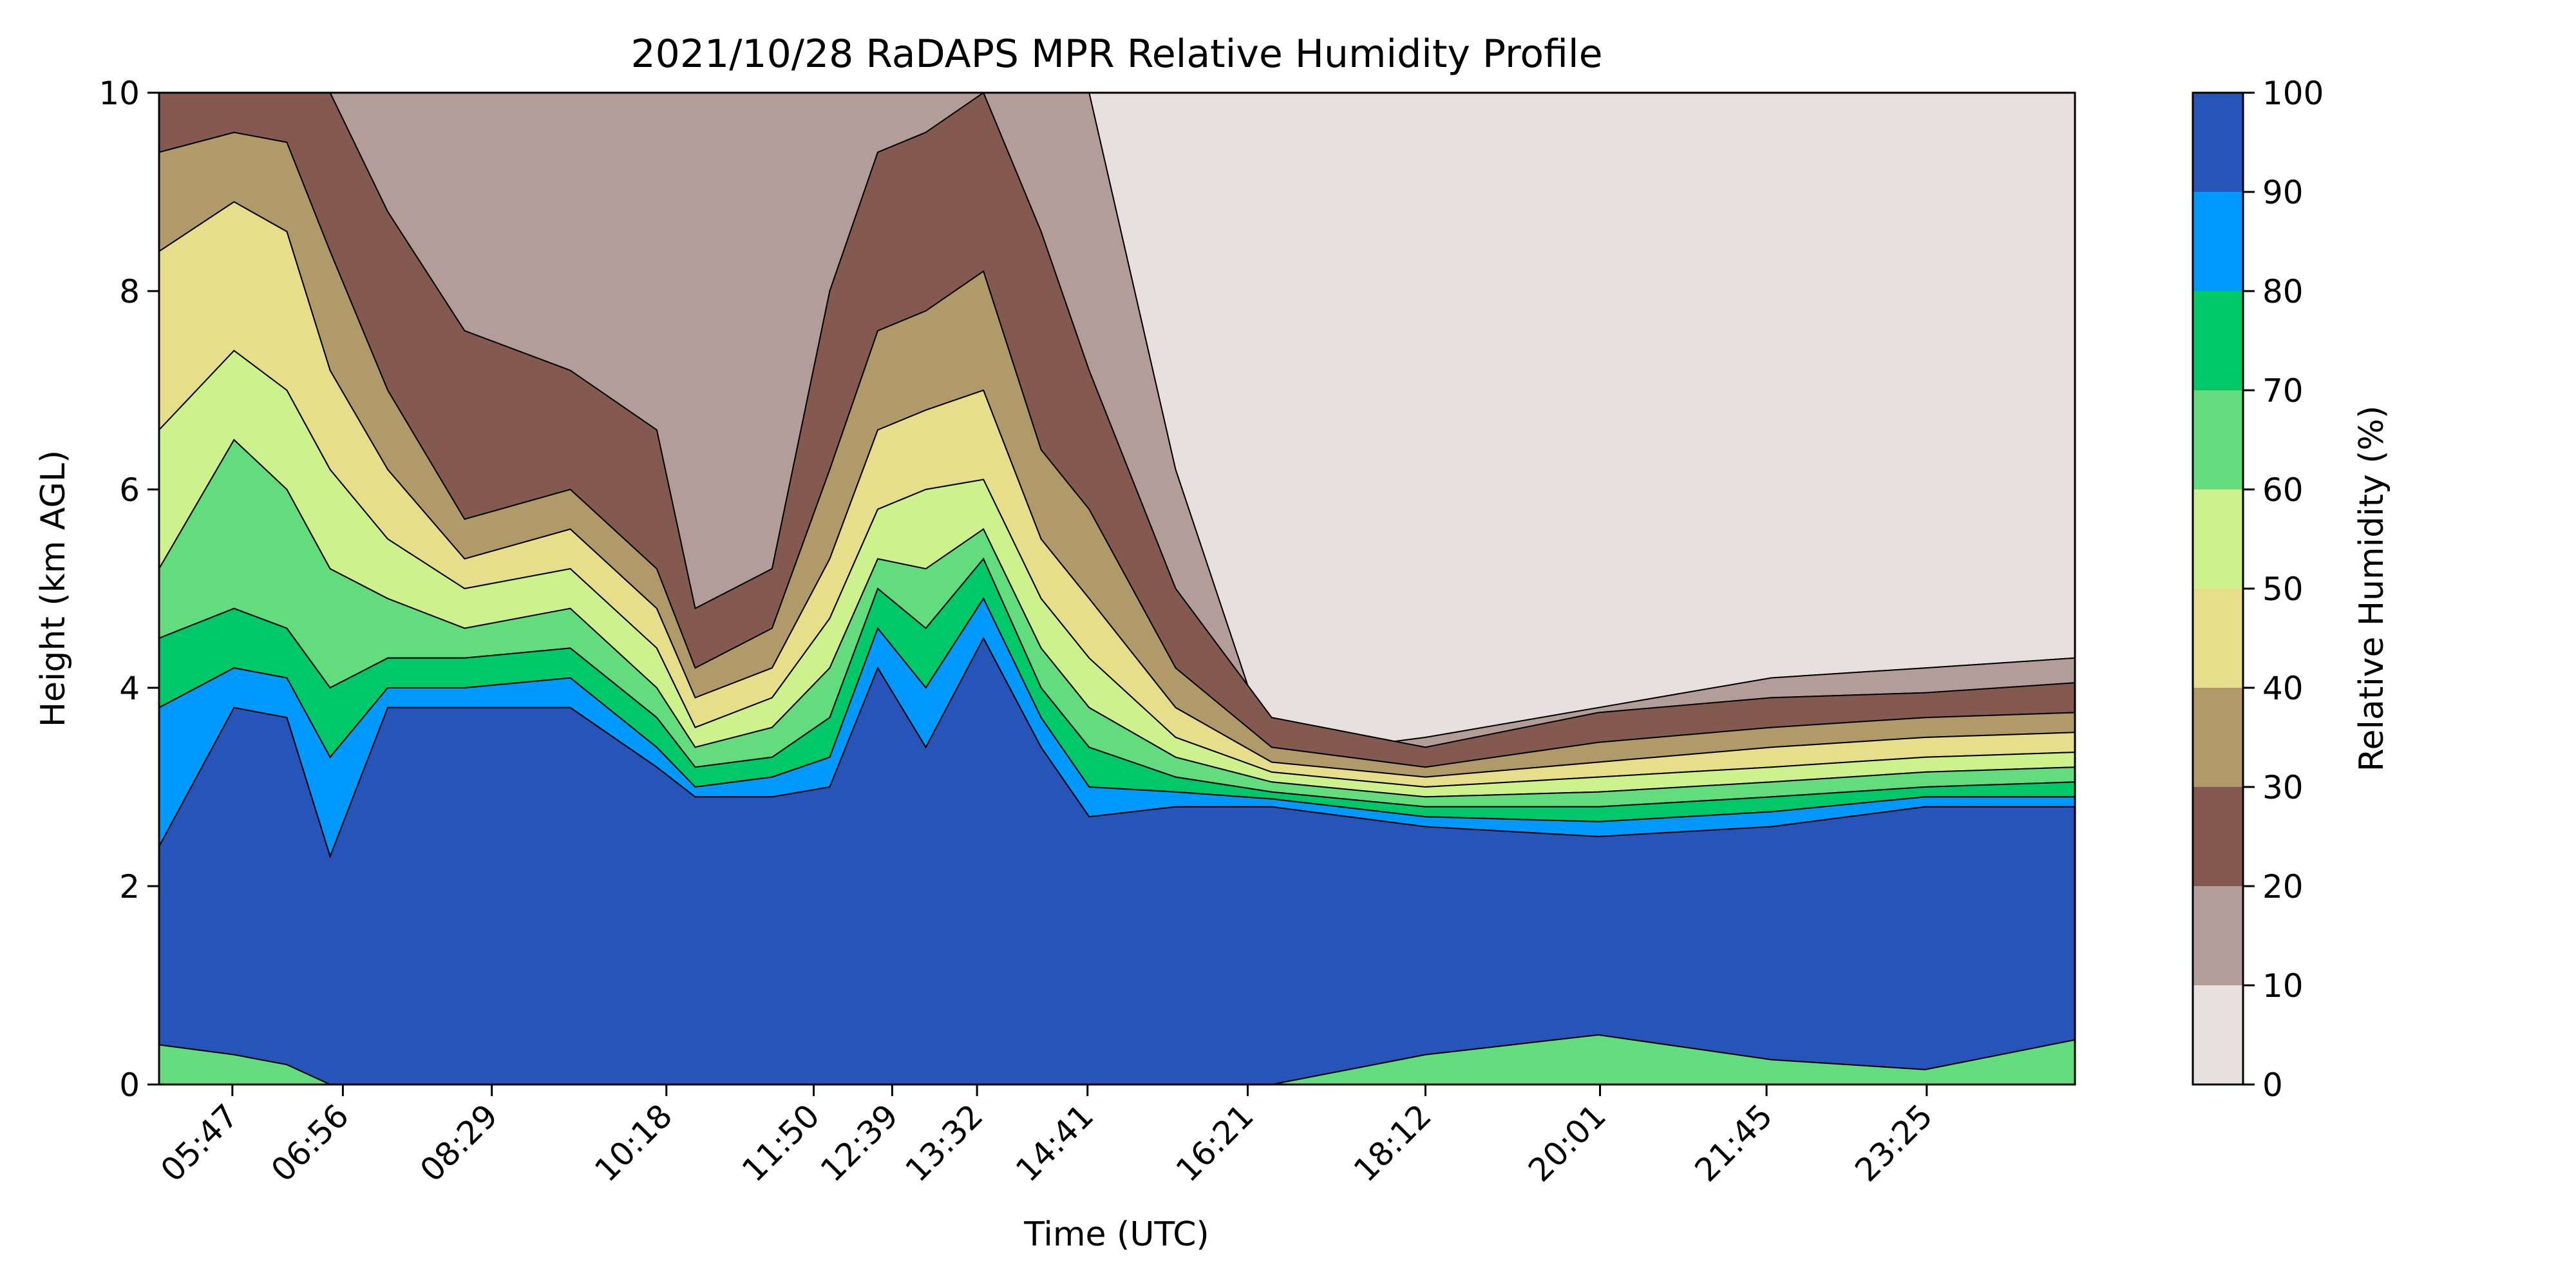 This screenshot has height=1288, width=2576. Describe the element at coordinates (2283, 787) in the screenshot. I see `colorbar-tick-label: 30` at that location.